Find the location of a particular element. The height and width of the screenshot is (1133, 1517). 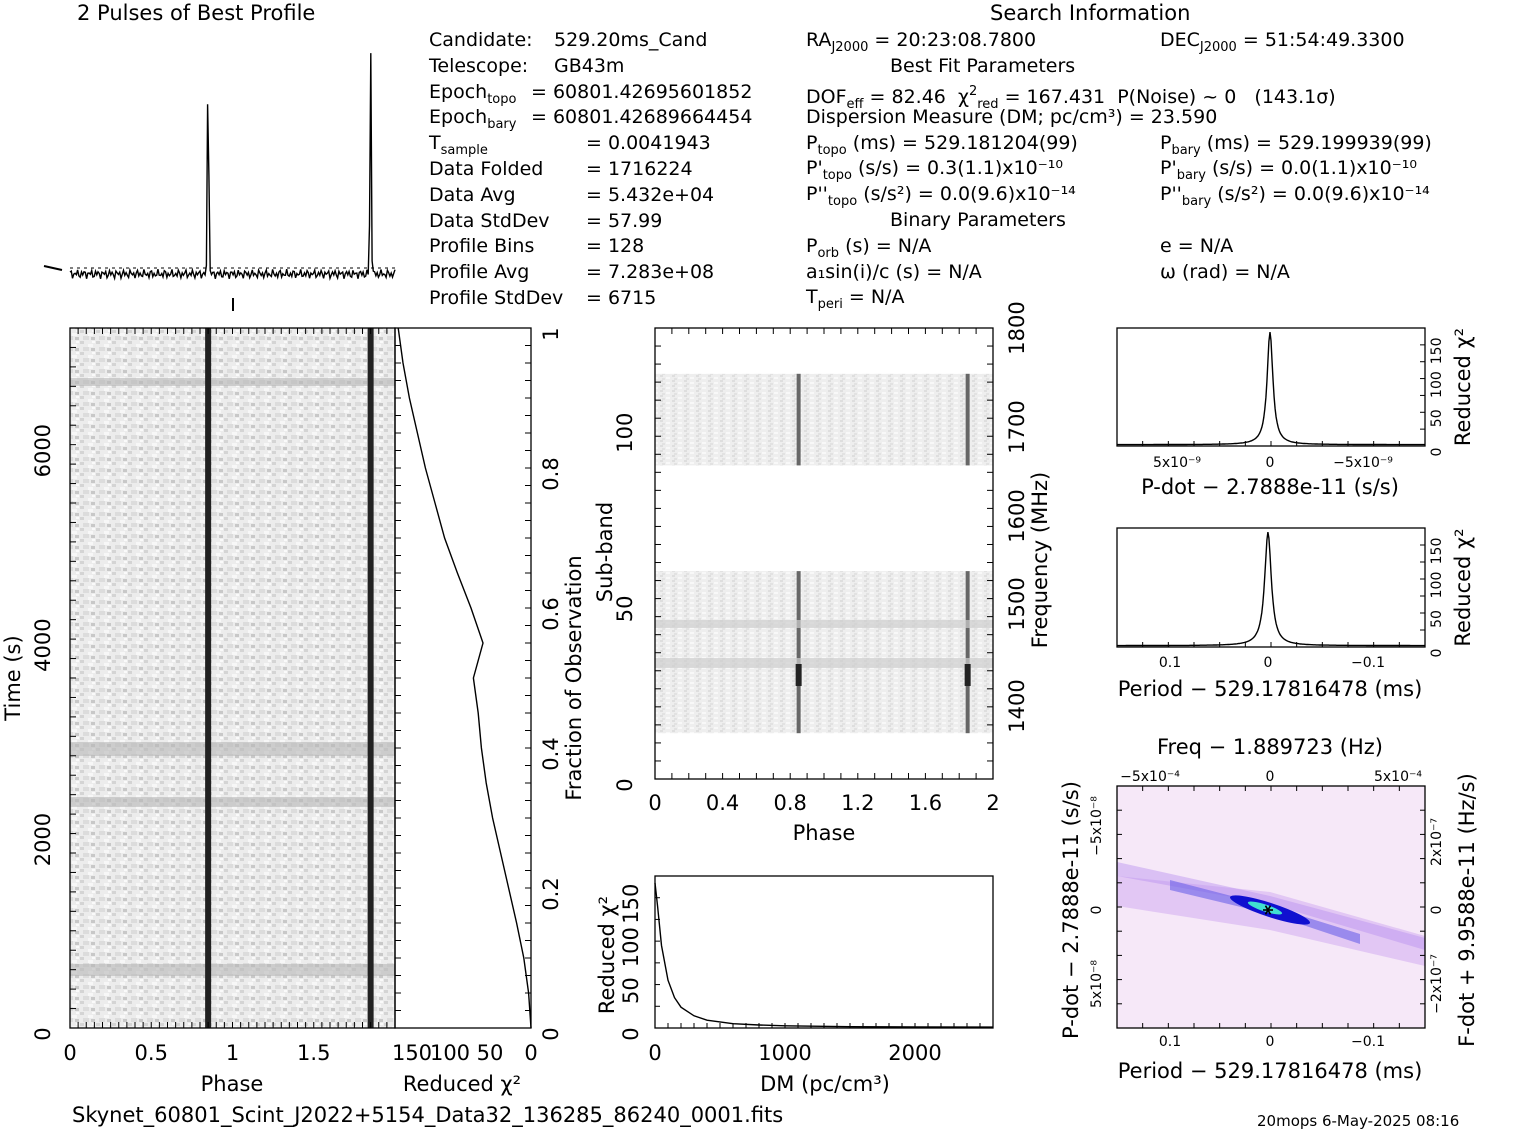

ppdot-ylabel: P-dot − 2.7888e-11 (s/s) is located at coordinates (1071, 910).